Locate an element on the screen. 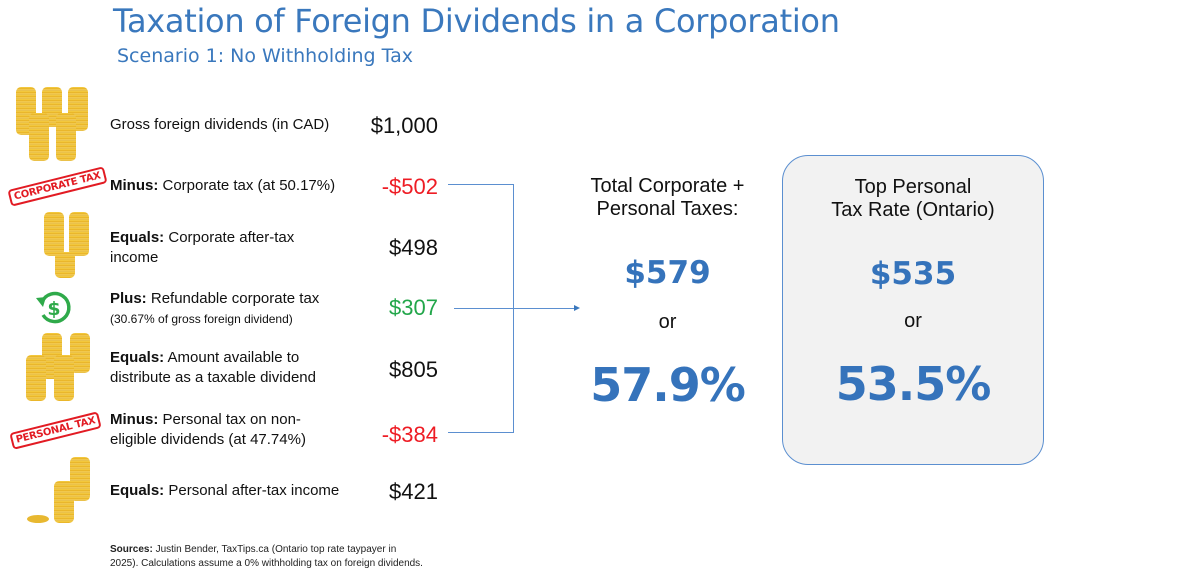  step-corporate-after-tax: Equals: Corporate after-tax income $498 is located at coordinates (230, 245).